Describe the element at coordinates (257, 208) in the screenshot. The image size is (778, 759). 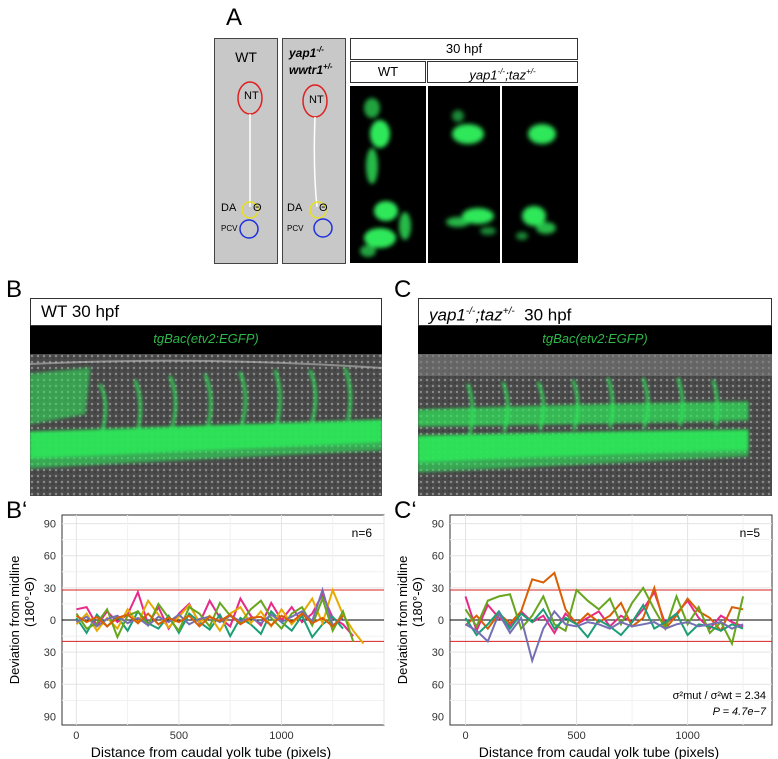
I see `wt-theta-label: Θ` at that location.